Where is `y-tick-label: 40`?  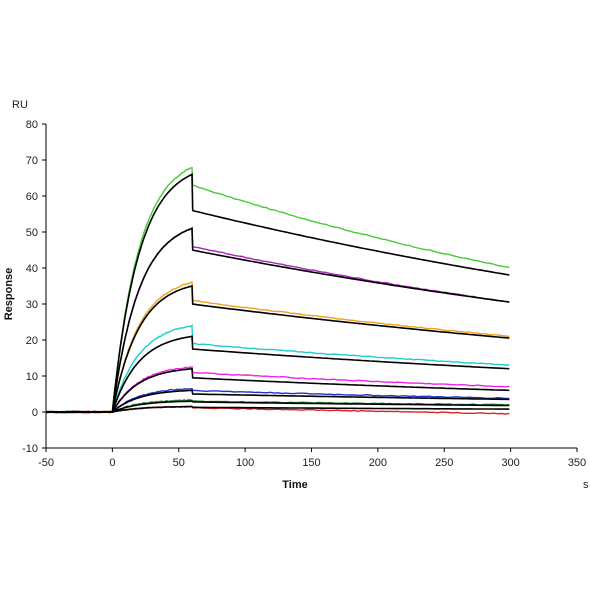
y-tick-label: 40 is located at coordinates (32, 269).